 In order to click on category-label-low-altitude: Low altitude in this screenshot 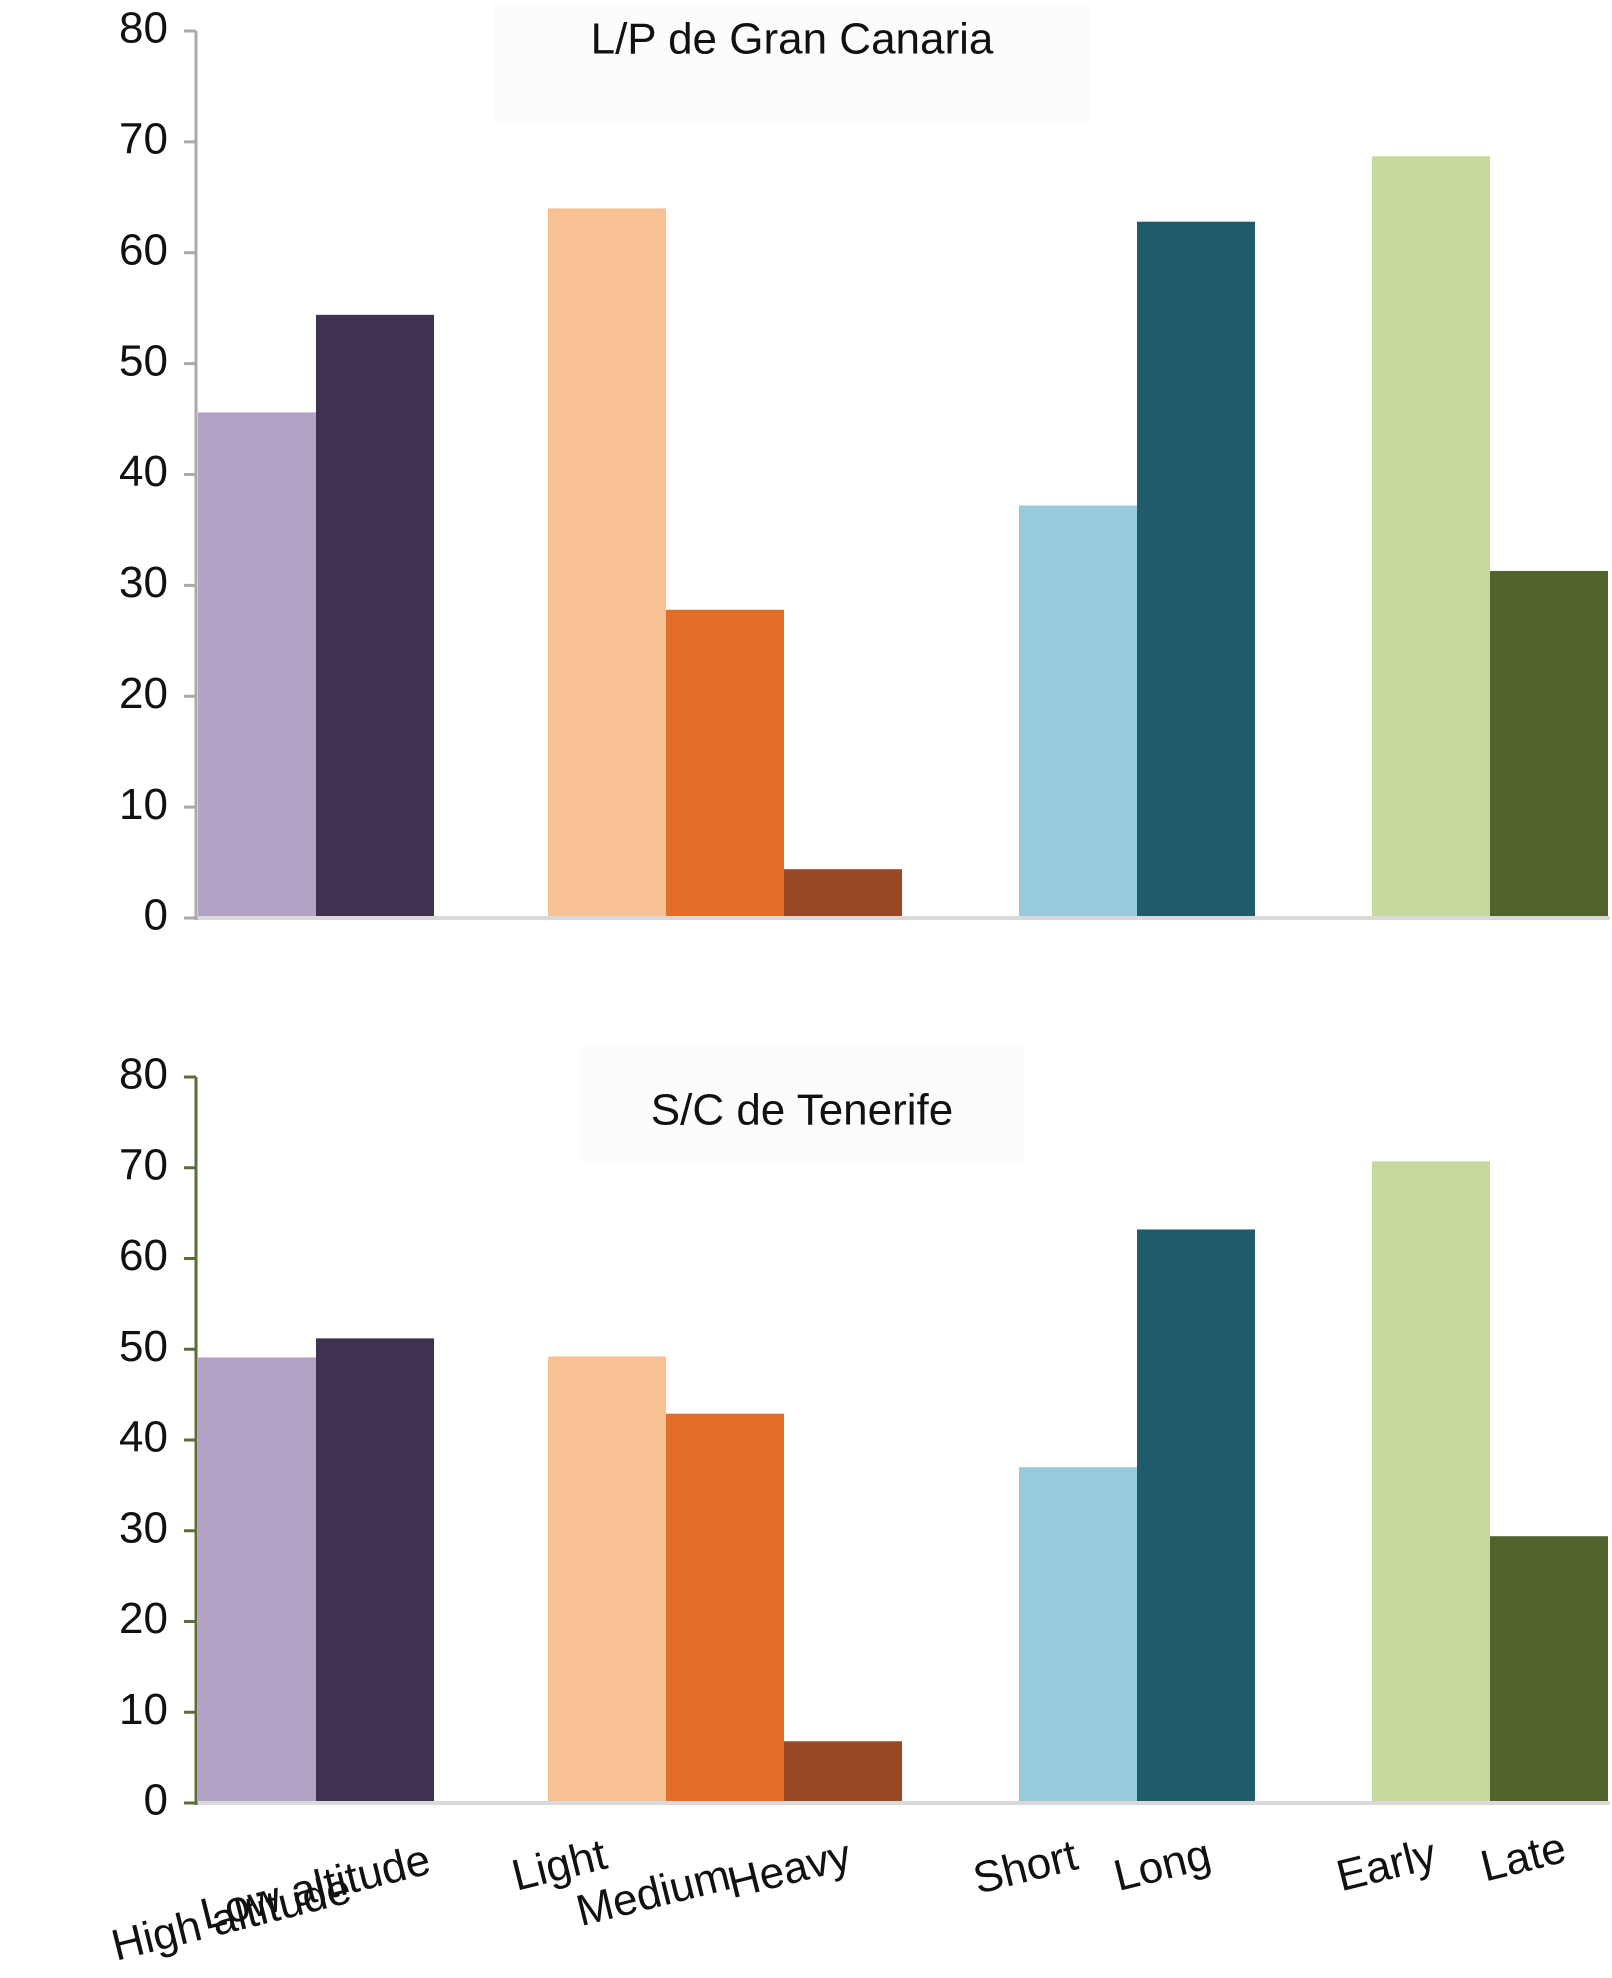, I will do `click(315, 1887)`.